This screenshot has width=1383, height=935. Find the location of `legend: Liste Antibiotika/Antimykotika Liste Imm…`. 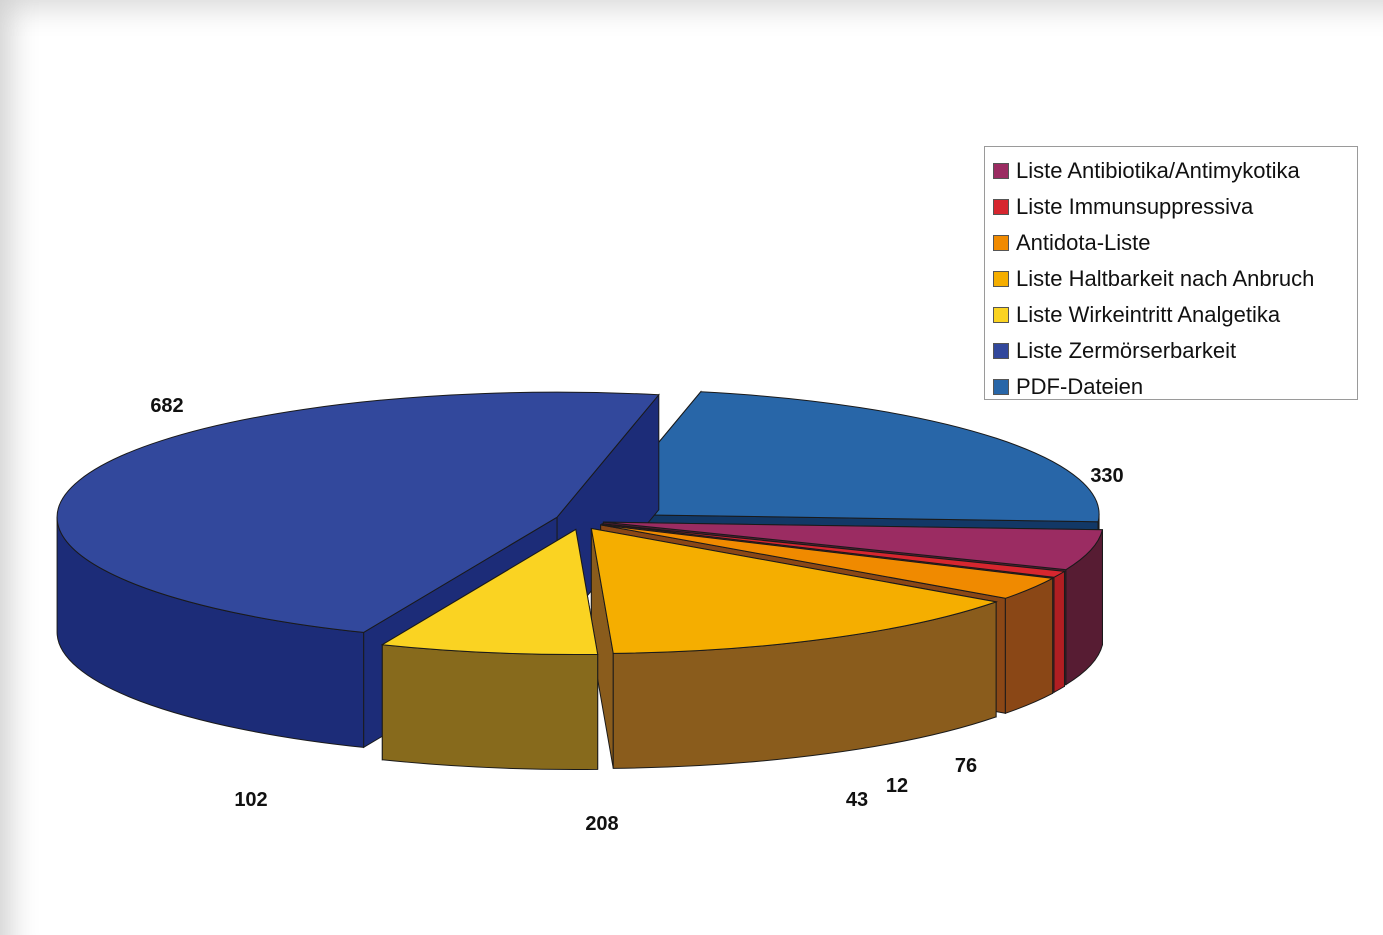

legend: Liste Antibiotika/Antimykotika Liste Imm… is located at coordinates (1171, 273).